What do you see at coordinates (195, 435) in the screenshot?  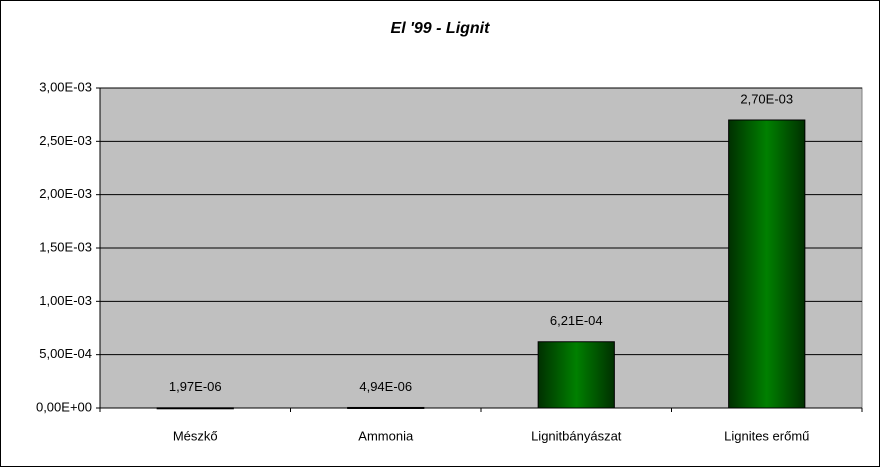 I see `x-tick-label: Mészkő` at bounding box center [195, 435].